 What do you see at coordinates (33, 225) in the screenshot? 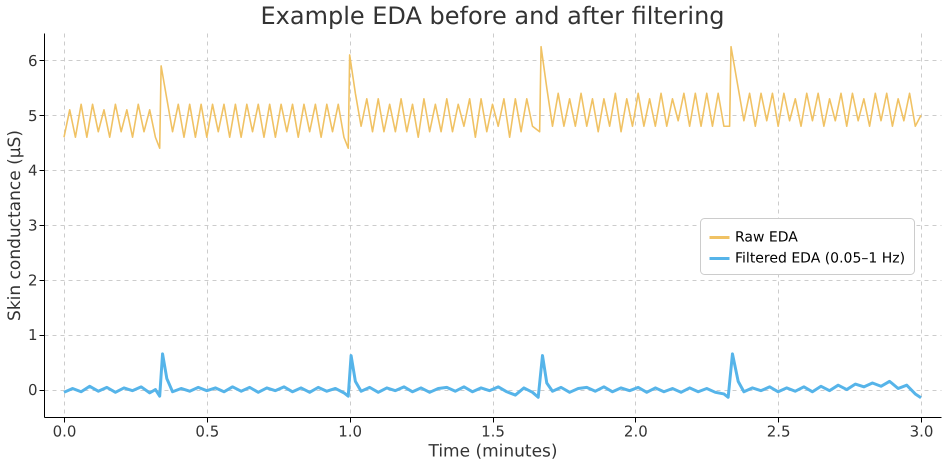
I see `y-tick-label: 3` at bounding box center [33, 225].